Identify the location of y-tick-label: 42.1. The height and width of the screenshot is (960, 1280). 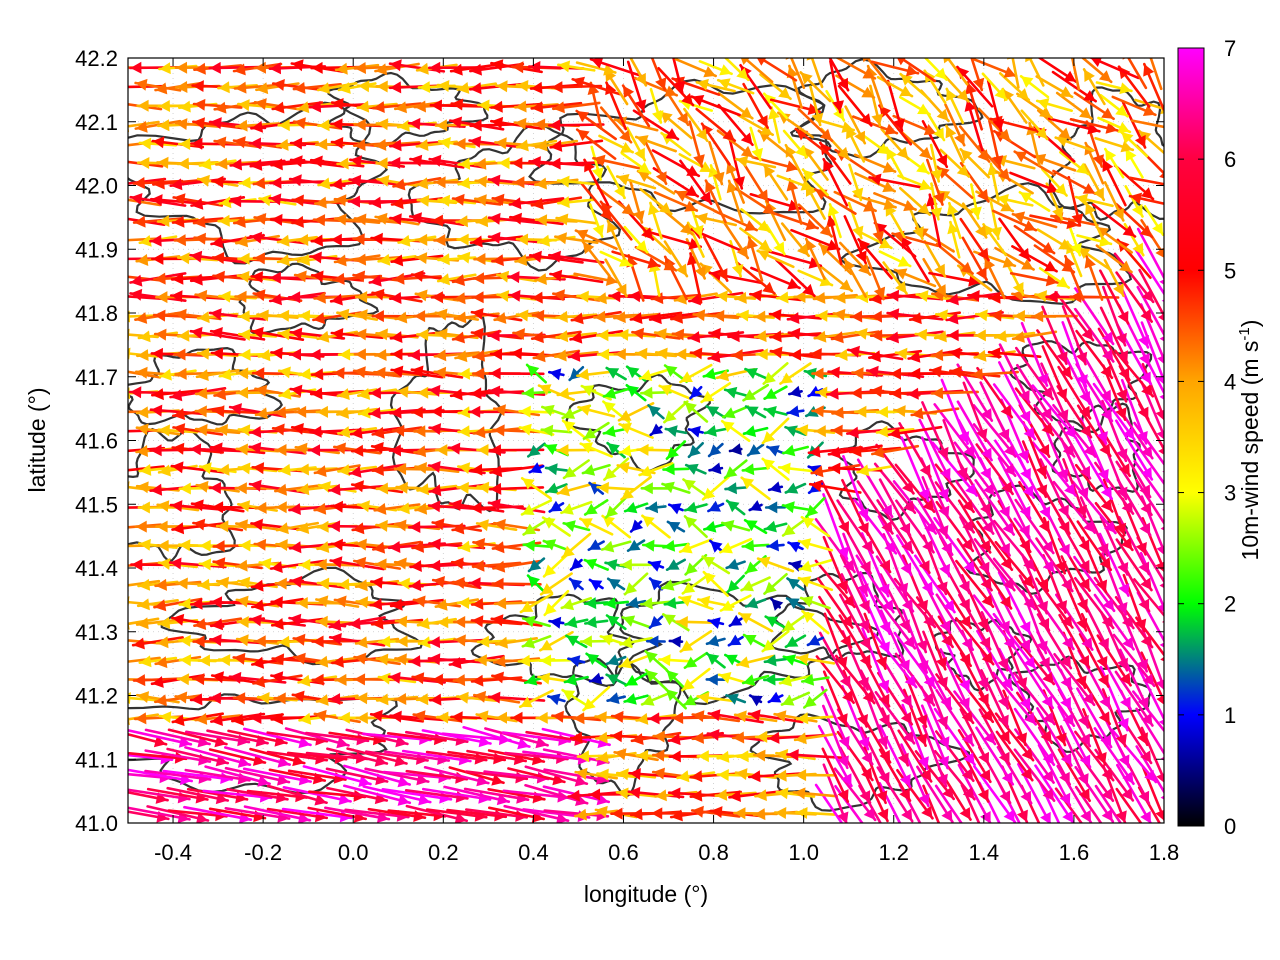
(96, 122).